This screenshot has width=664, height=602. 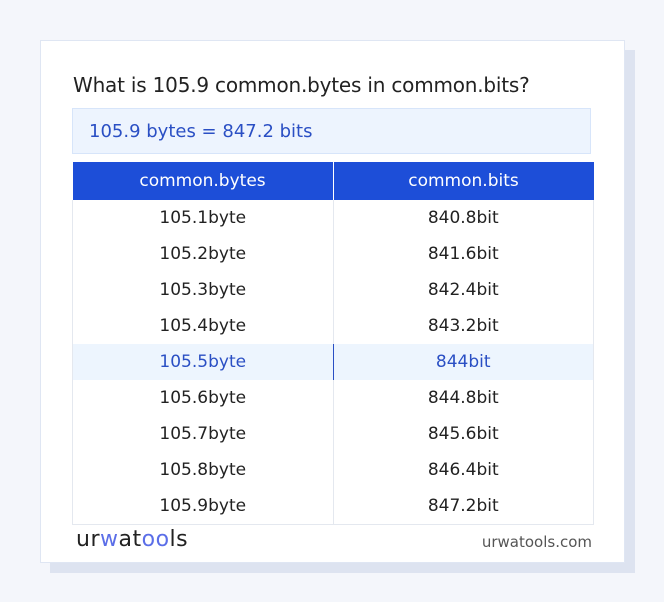 I want to click on bits-cell: 845.6bit, so click(x=463, y=434).